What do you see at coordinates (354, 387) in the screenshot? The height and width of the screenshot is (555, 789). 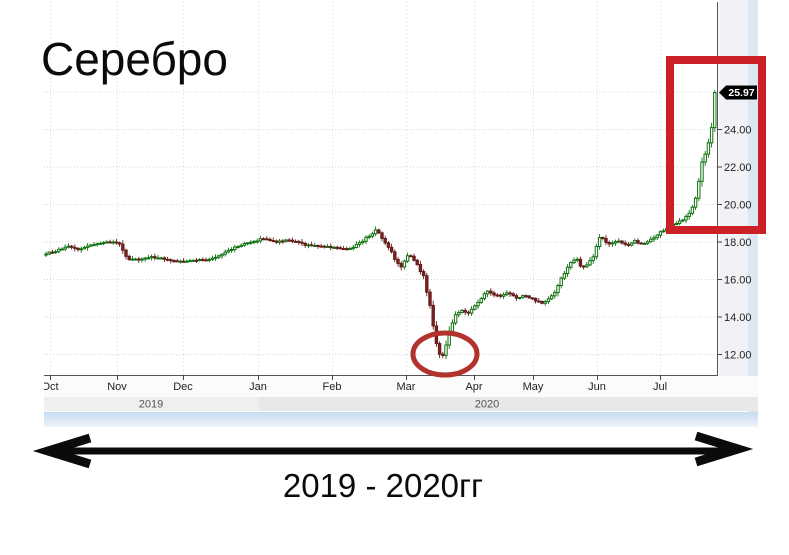 I see `x-axis-ticks: Oct Nov Dec Jan Feb Mar Apr May Jun Jul` at bounding box center [354, 387].